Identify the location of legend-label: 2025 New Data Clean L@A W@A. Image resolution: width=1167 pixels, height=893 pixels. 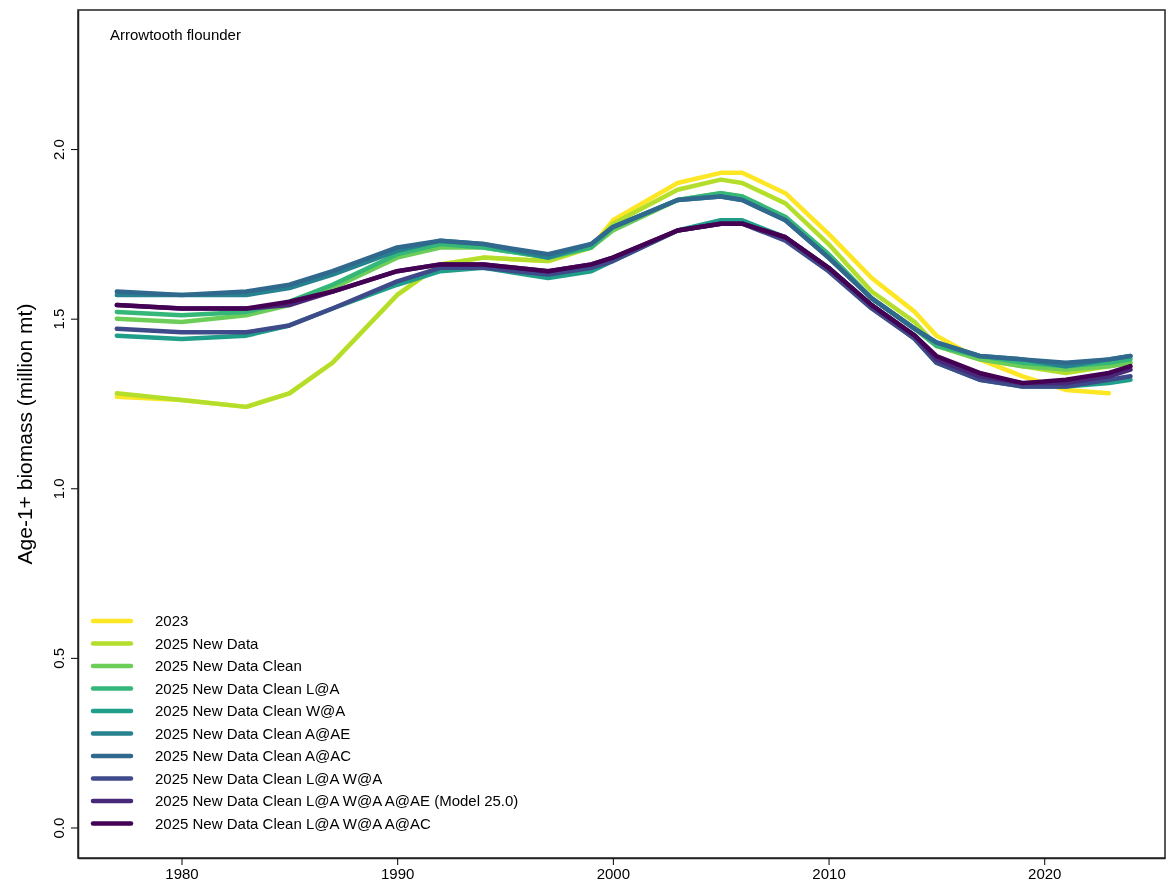
(269, 778).